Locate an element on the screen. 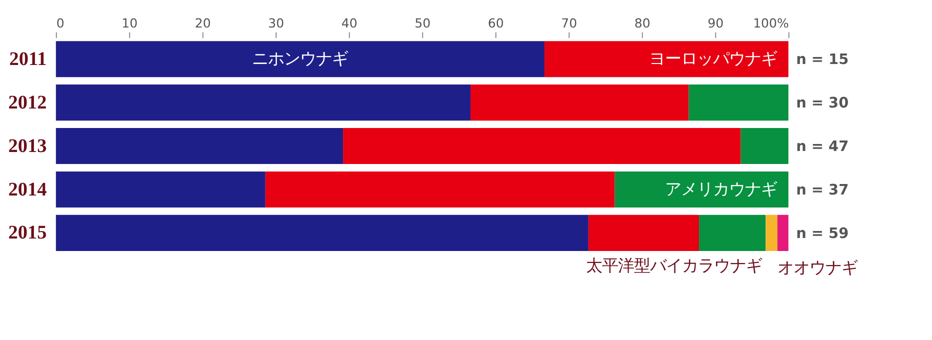 This screenshot has height=340, width=932. y-tick-label: 2012 is located at coordinates (27, 103).